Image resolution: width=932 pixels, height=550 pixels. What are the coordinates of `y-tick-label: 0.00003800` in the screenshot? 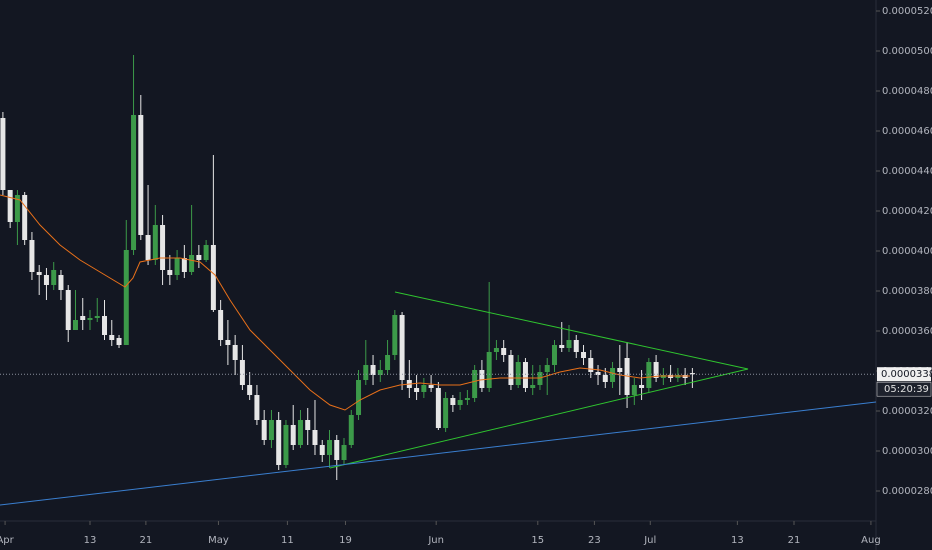 It's located at (907, 291).